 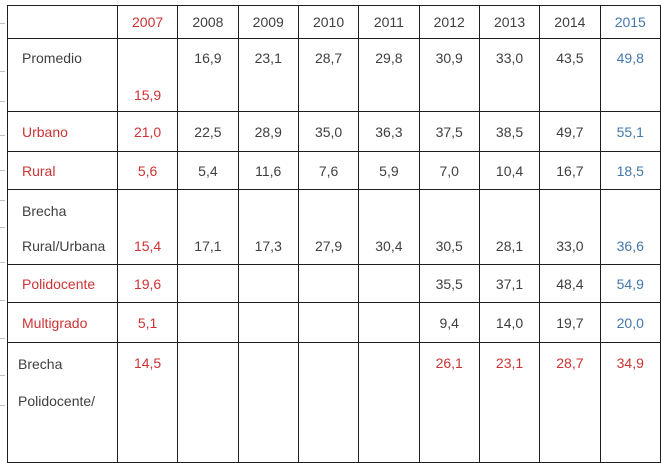 I want to click on cell-promedio-2007: 15,9, so click(x=147, y=75).